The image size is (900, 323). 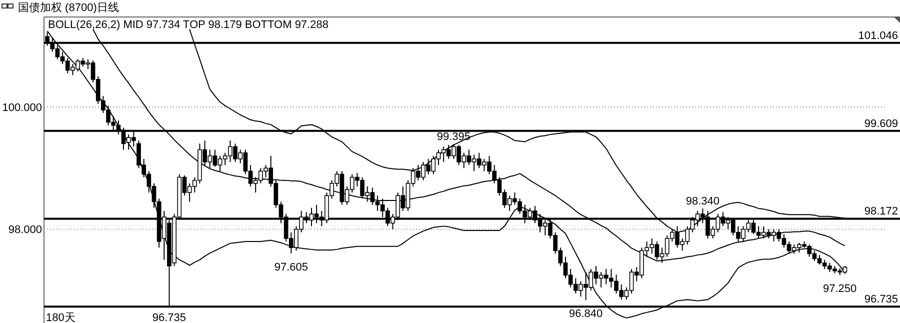 What do you see at coordinates (61, 317) in the screenshot?
I see `annotation: 180天` at bounding box center [61, 317].